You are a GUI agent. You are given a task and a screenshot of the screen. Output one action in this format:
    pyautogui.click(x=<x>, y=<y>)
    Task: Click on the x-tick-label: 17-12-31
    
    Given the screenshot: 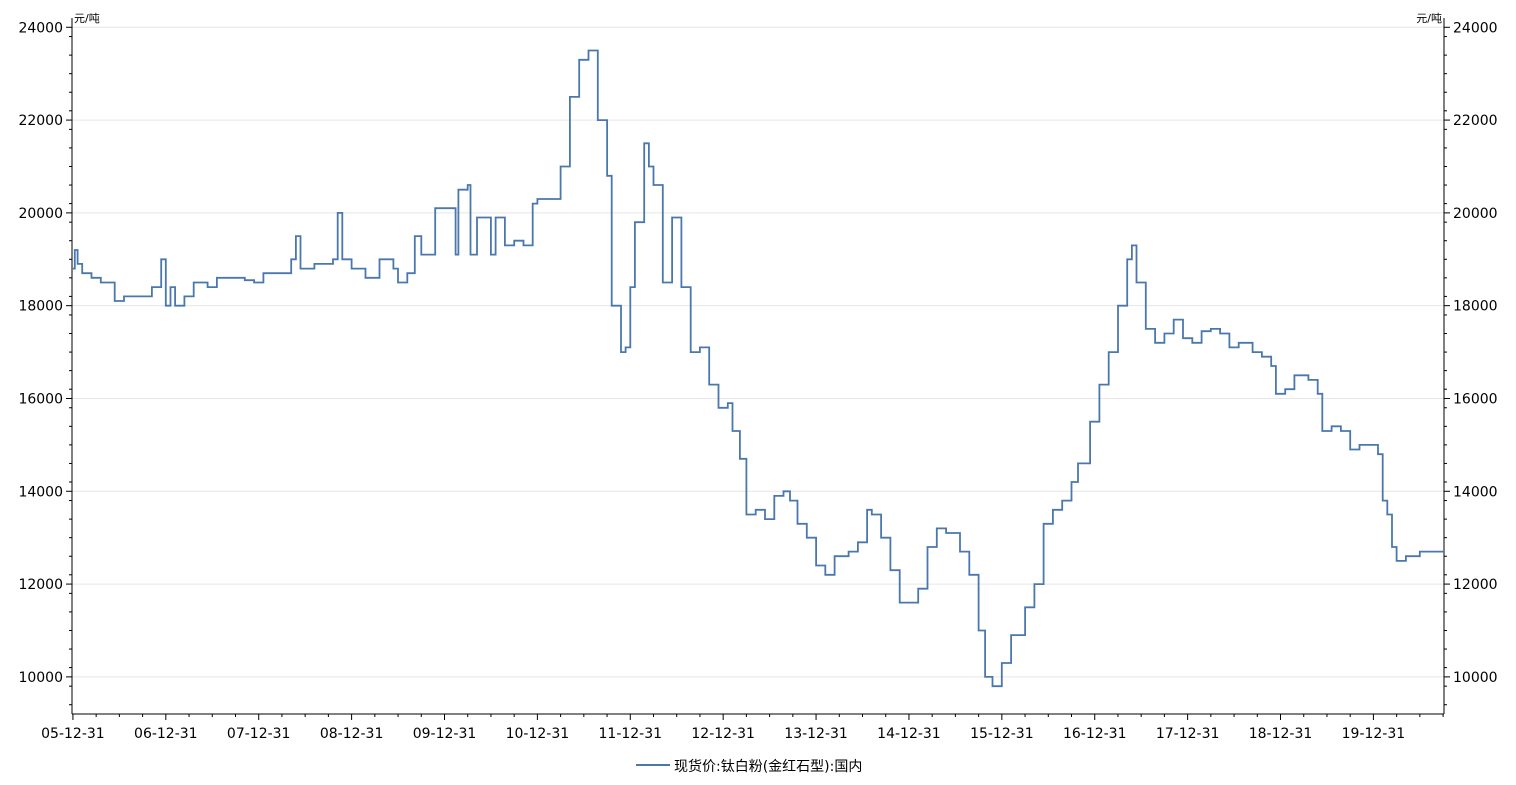 What is the action you would take?
    pyautogui.click(x=1188, y=734)
    